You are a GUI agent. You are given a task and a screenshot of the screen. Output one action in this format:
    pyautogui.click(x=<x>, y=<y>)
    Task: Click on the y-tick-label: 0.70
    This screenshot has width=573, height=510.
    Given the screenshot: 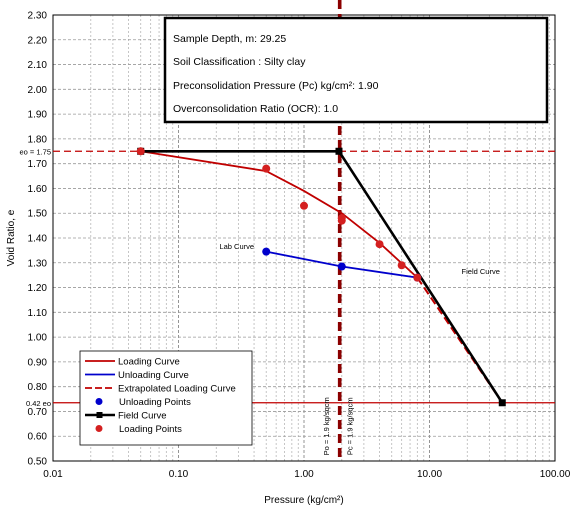 What is the action you would take?
    pyautogui.click(x=38, y=412)
    